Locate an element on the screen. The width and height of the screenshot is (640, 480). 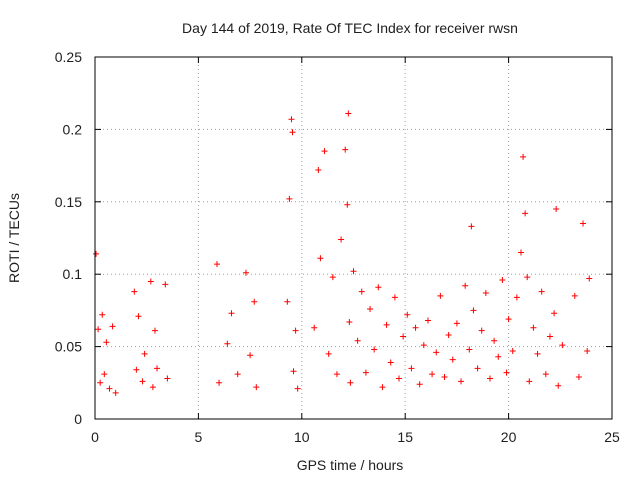
y-tick-label: 0 is located at coordinates (78, 419).